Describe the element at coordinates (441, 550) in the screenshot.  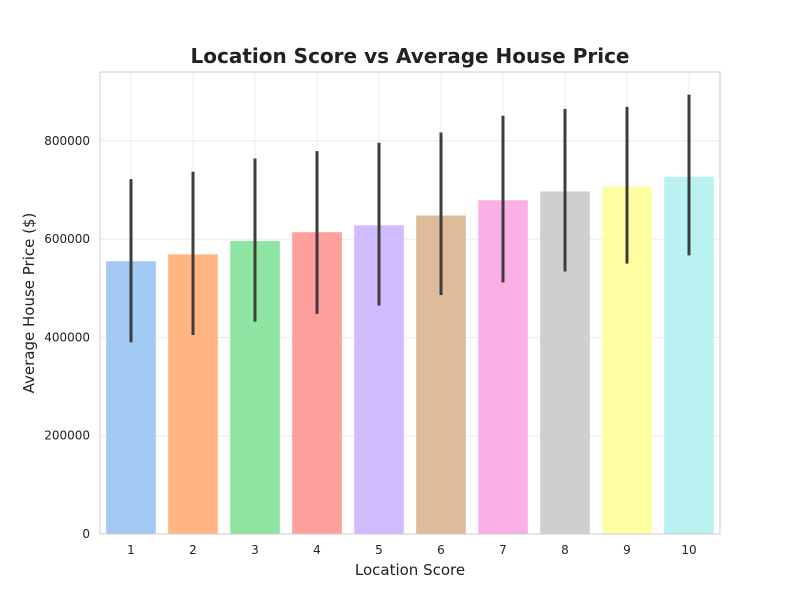
I see `x-tick-label: 6` at that location.